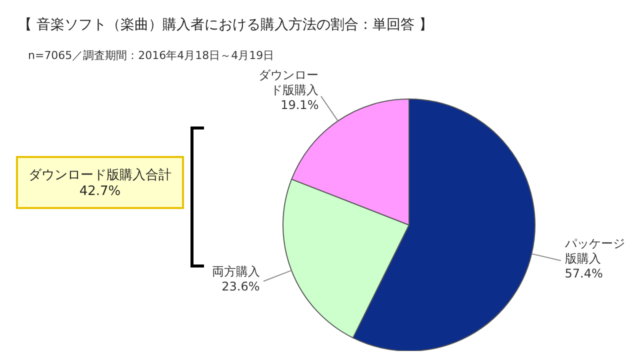 This screenshot has height=359, width=640. Describe the element at coordinates (299, 105) in the screenshot. I see `data-label: 19.1%` at that location.